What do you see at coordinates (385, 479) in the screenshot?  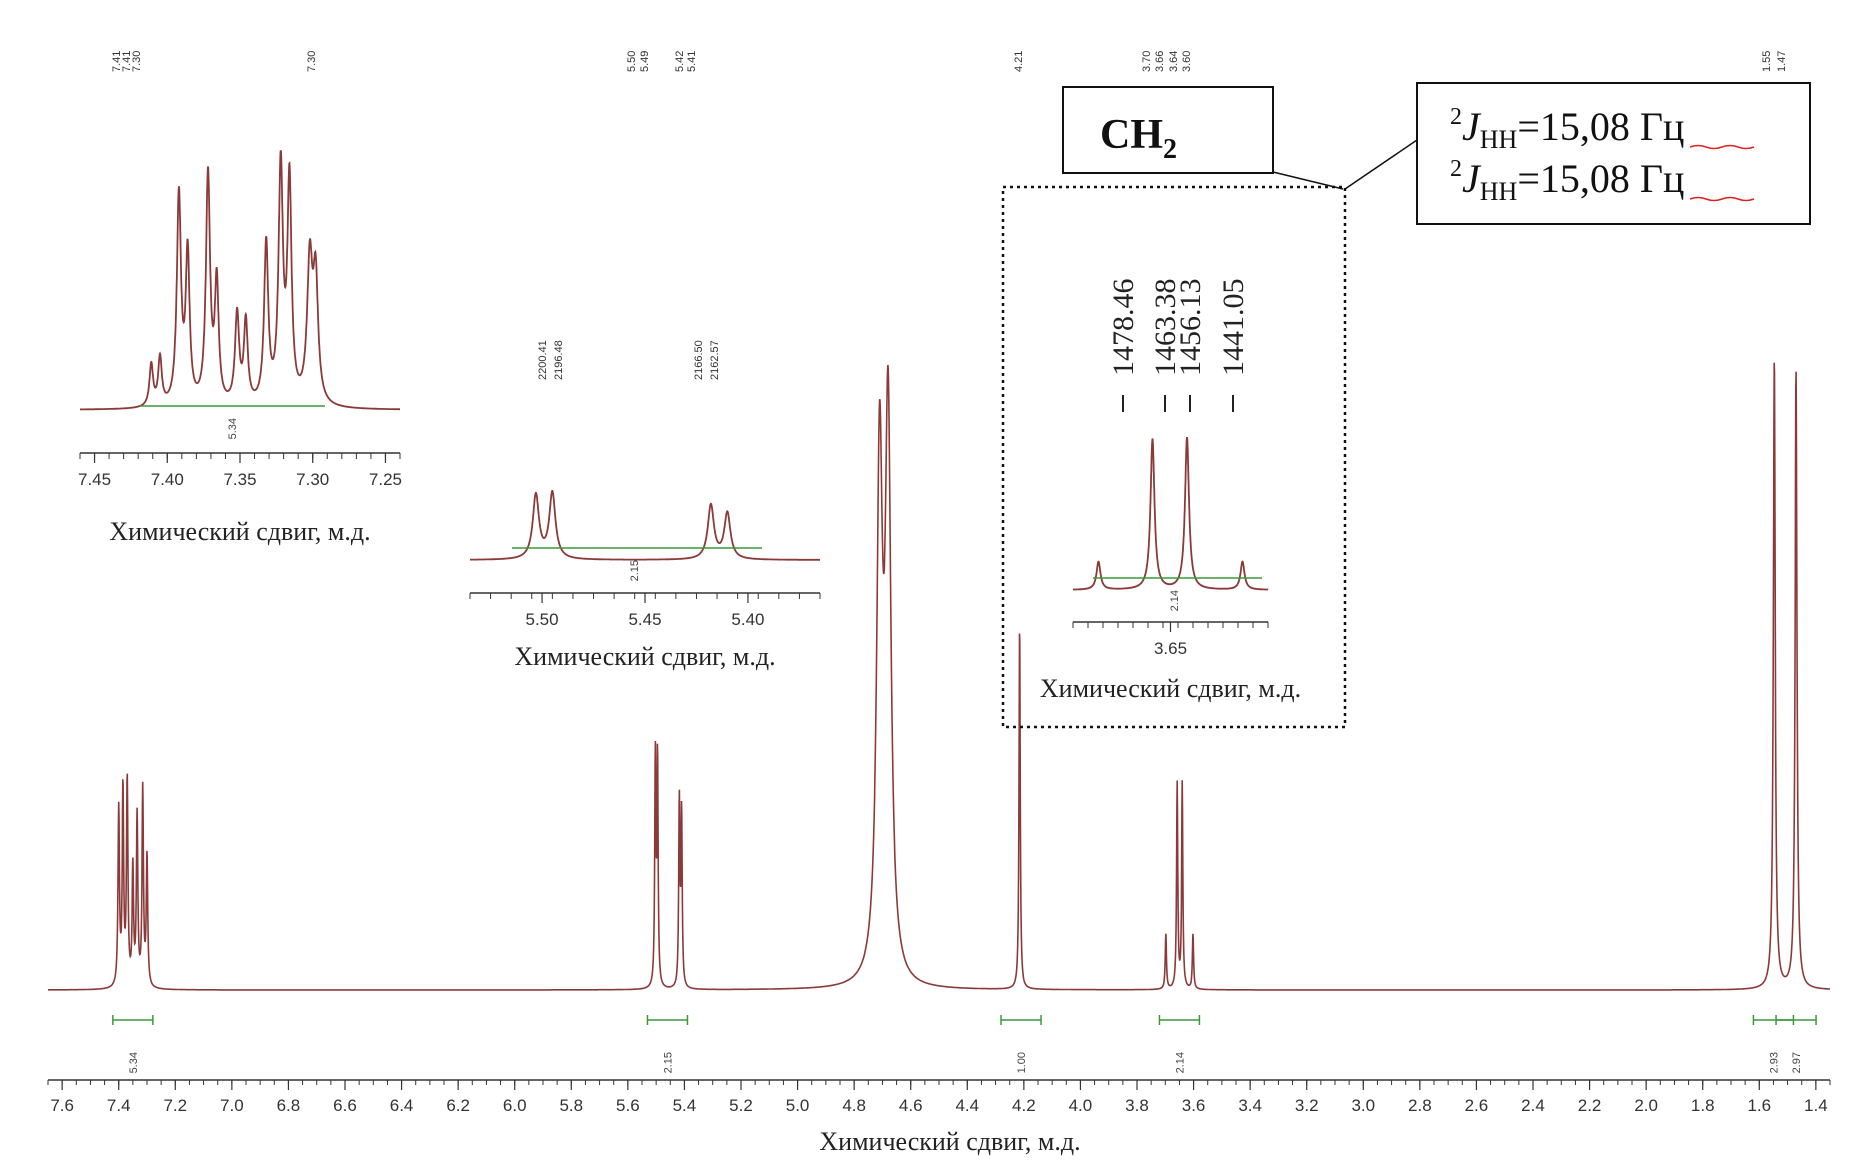 I see `inset-tick-label: 7.25` at bounding box center [385, 479].